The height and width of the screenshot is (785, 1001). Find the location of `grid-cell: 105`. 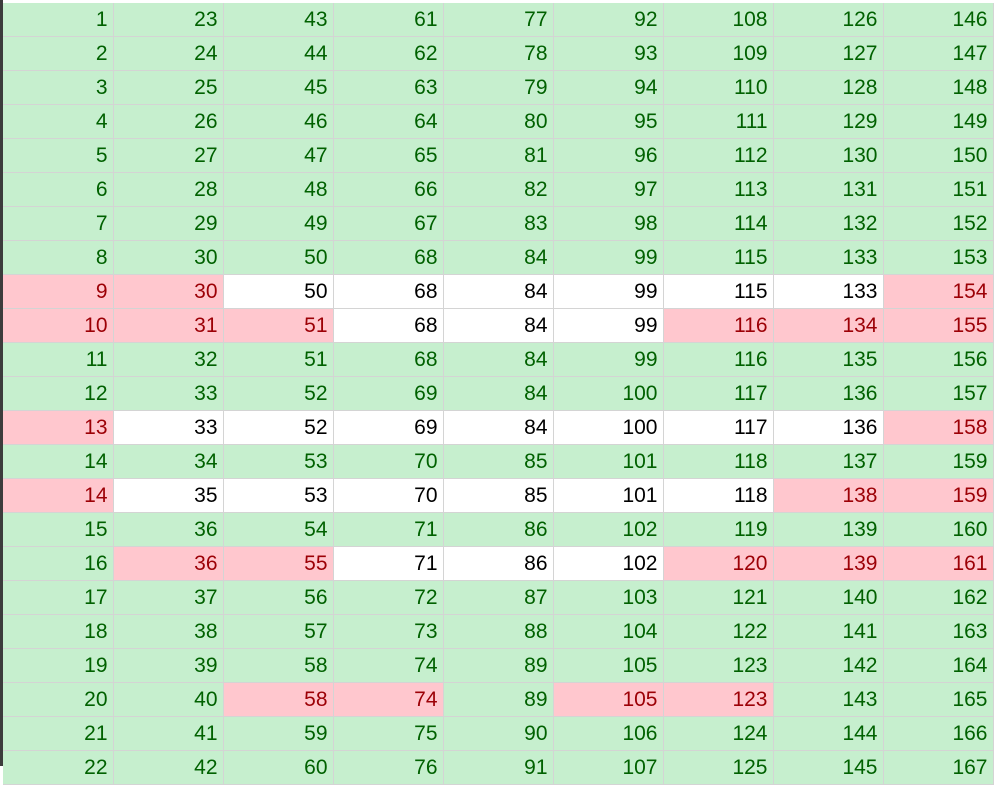

grid-cell: 105 is located at coordinates (608, 665).